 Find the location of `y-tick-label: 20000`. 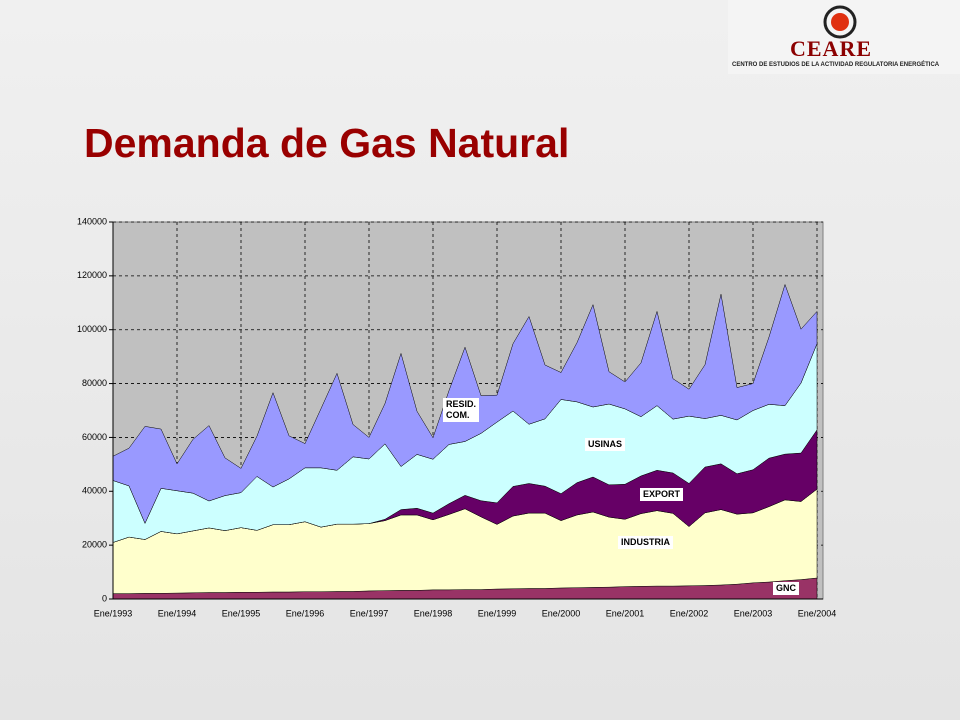

y-tick-label: 20000 is located at coordinates (94, 545).